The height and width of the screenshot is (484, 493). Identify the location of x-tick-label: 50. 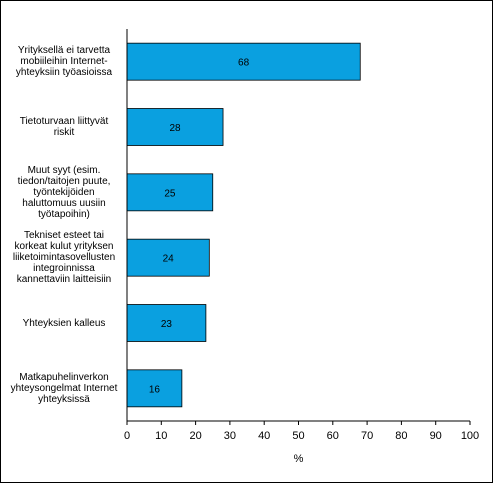
(298, 436).